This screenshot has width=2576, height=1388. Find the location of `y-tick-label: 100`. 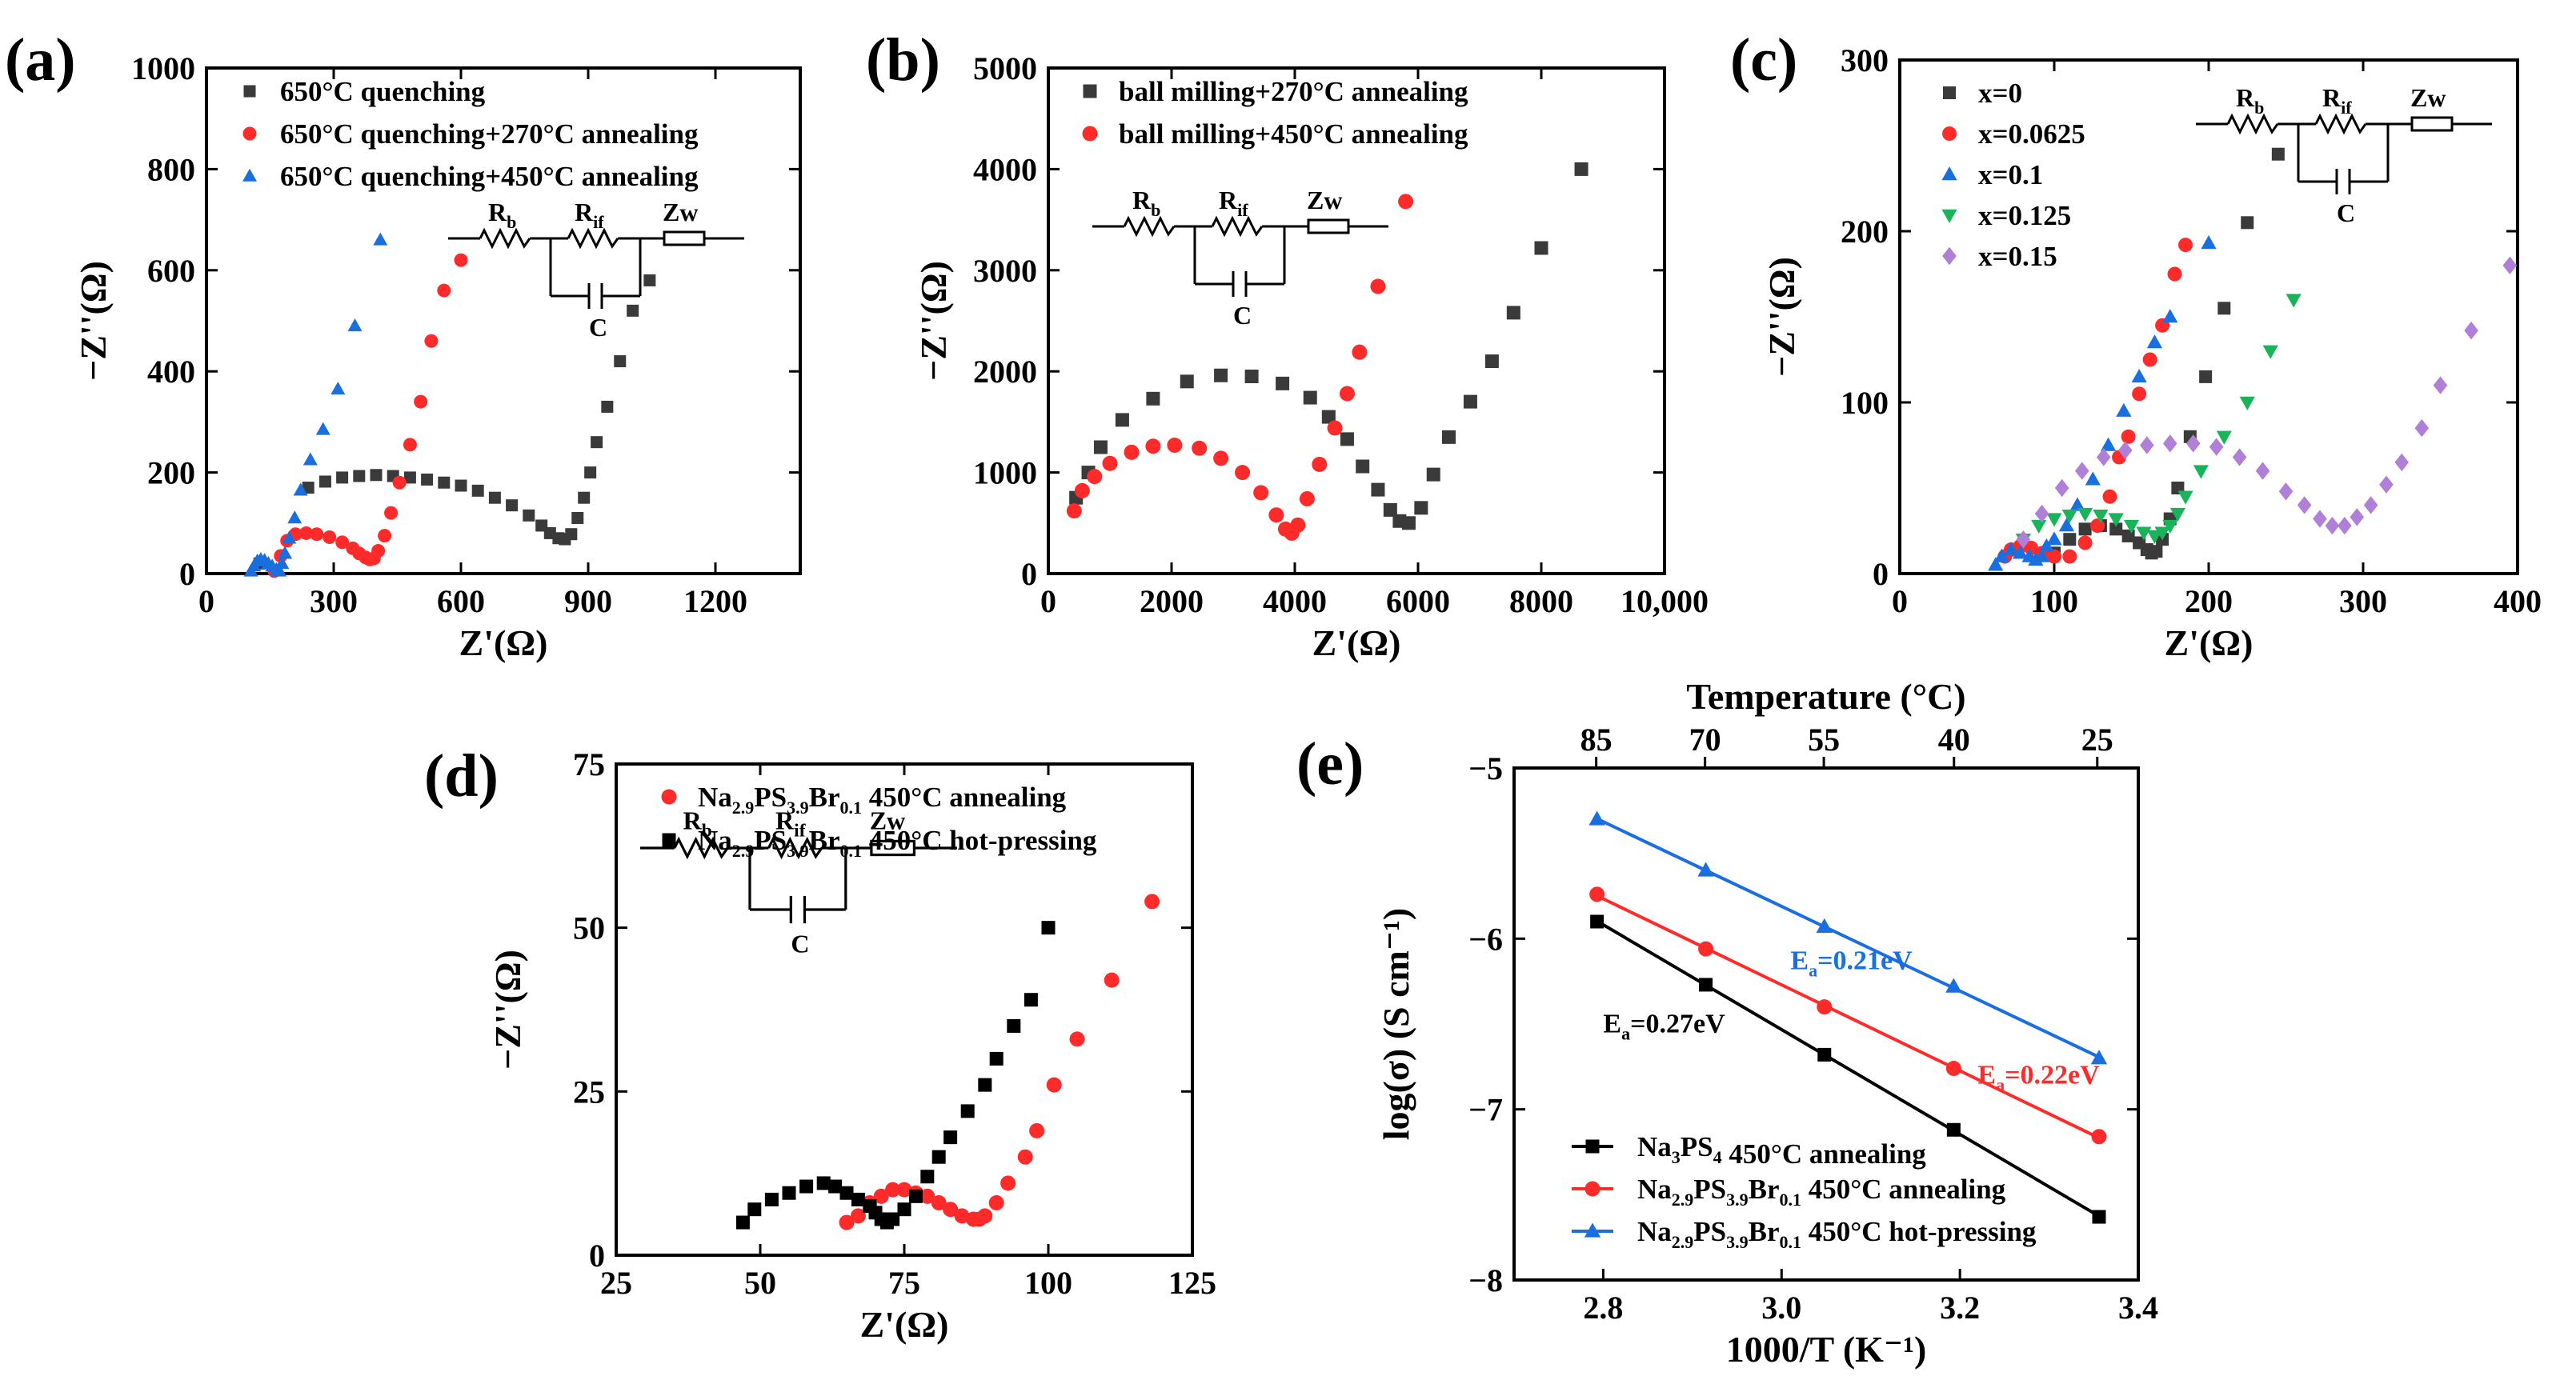

y-tick-label: 100 is located at coordinates (1865, 403).